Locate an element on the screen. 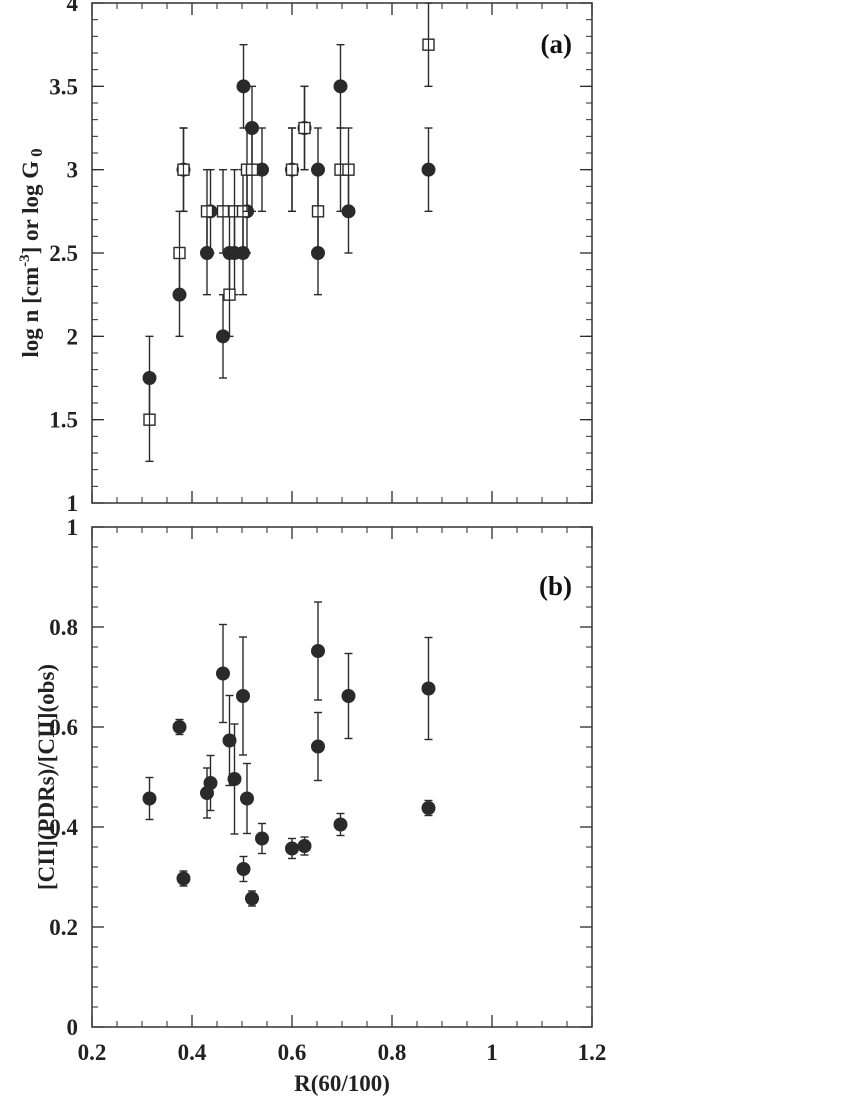 Image resolution: width=850 pixels, height=1100 pixels. panel-a-y-axis-title: log n [cm-3] or log G0 is located at coordinates (31, 252).